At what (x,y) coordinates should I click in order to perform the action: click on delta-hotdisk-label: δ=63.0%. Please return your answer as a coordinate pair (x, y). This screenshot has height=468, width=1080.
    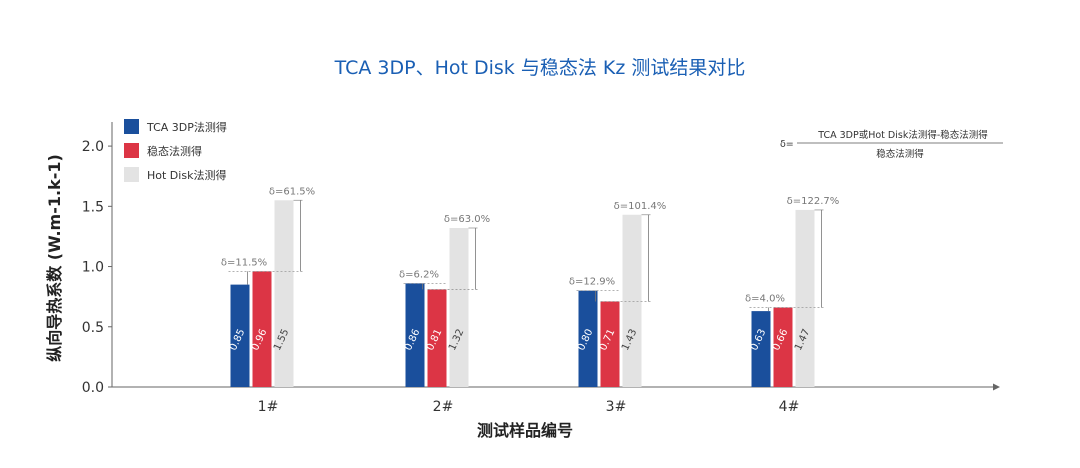
    Looking at the image, I should click on (467, 219).